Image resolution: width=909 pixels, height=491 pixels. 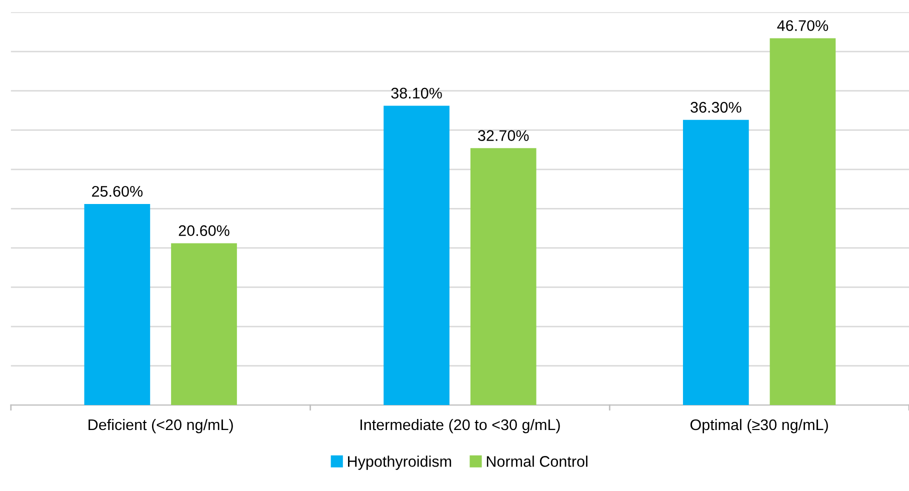 What do you see at coordinates (117, 191) in the screenshot?
I see `data-label: 25.60%` at bounding box center [117, 191].